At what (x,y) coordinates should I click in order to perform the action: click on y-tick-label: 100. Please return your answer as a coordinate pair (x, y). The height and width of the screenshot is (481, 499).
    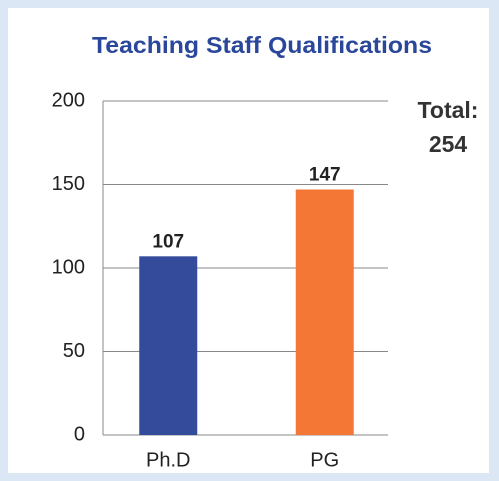
    Looking at the image, I should click on (68, 267).